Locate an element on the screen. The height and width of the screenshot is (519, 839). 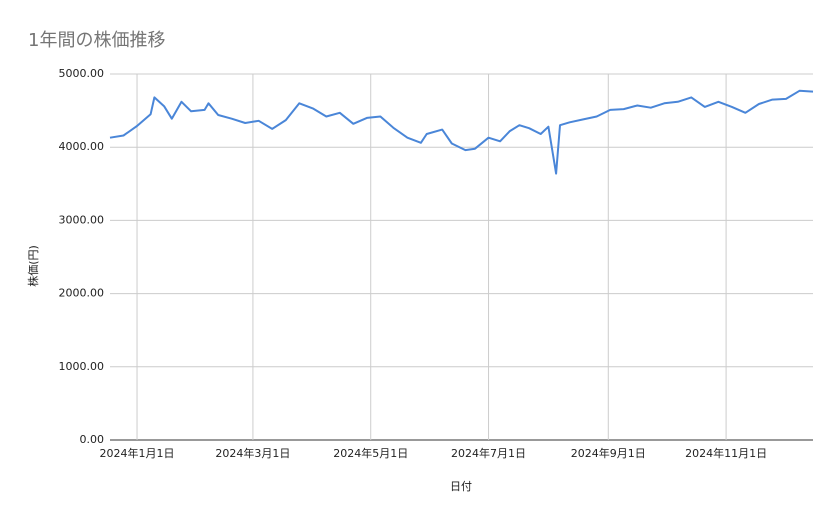
x-tick-label: 2024年3月1日 is located at coordinates (252, 453).